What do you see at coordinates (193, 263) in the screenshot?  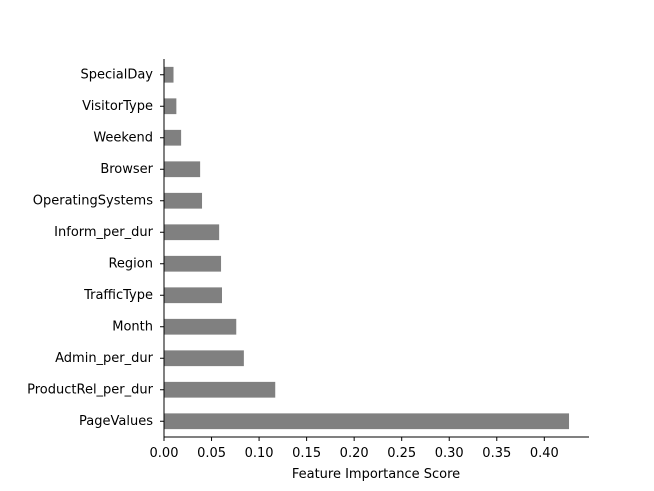 I see `bar-region` at bounding box center [193, 263].